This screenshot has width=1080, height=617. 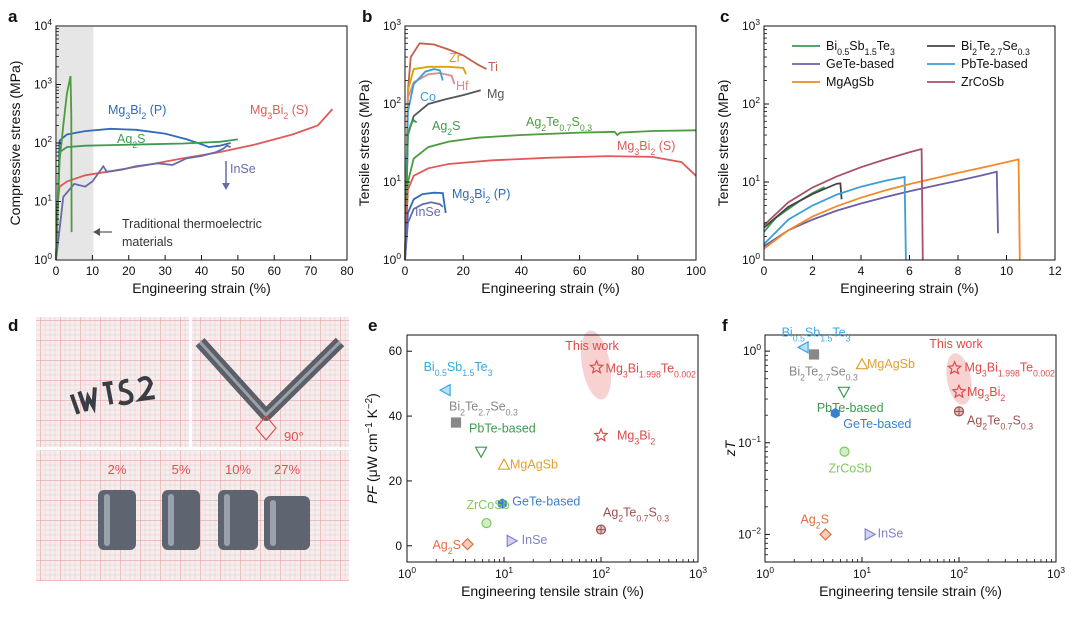 I want to click on x-tick-label: 40, so click(x=202, y=271).